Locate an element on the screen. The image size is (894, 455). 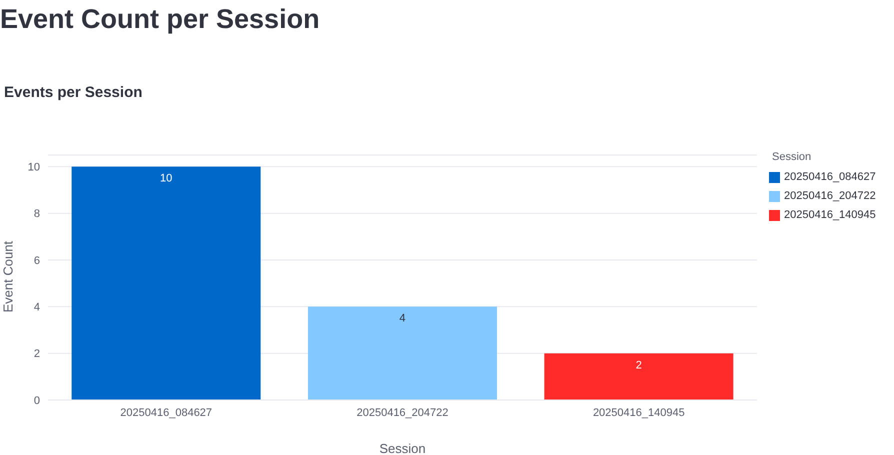
legend-label: 20250416_140945 is located at coordinates (830, 215).